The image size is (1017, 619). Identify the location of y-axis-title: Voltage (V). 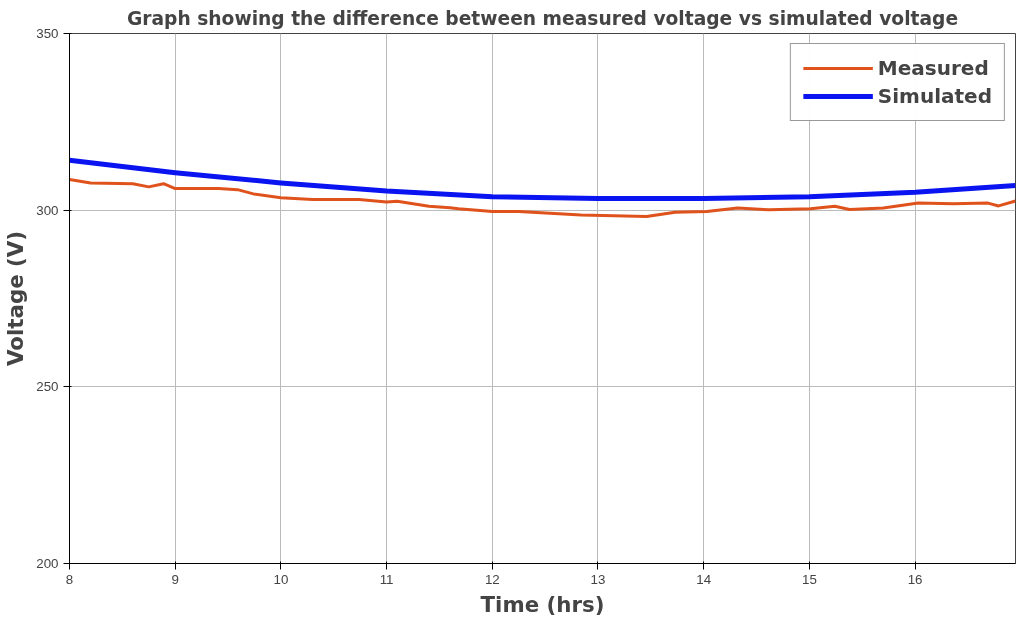
(16, 298).